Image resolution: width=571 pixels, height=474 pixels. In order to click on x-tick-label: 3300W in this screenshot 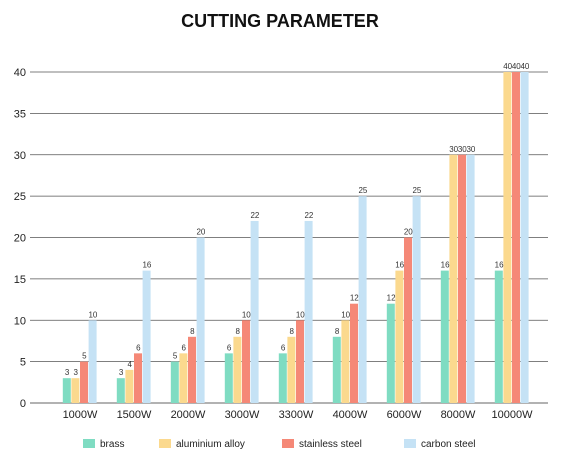, I will do `click(296, 415)`.